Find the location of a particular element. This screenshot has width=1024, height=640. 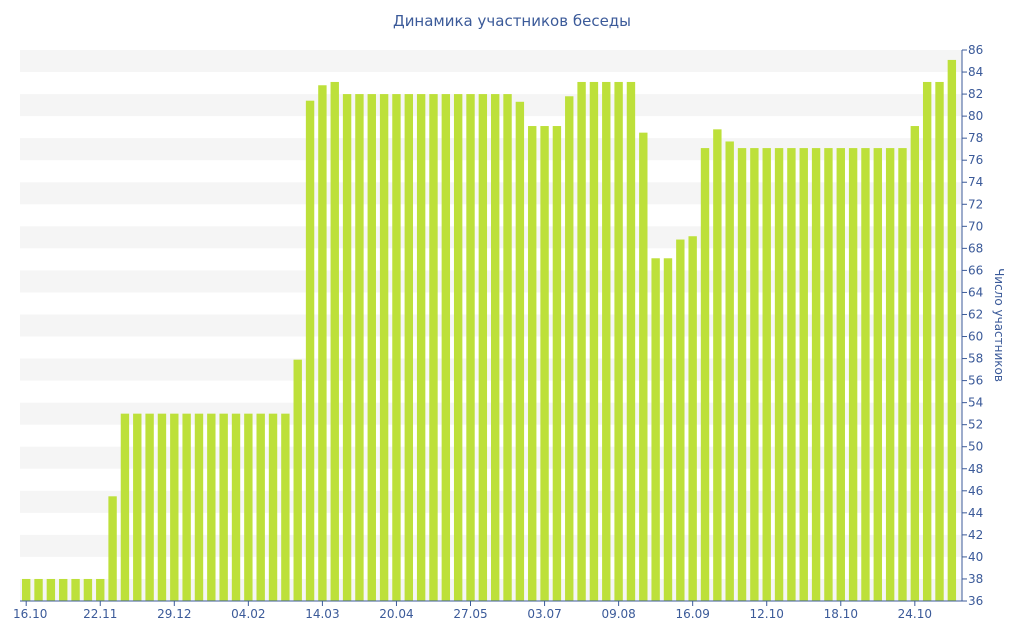

y-tick-label: 44 is located at coordinates (975, 513).